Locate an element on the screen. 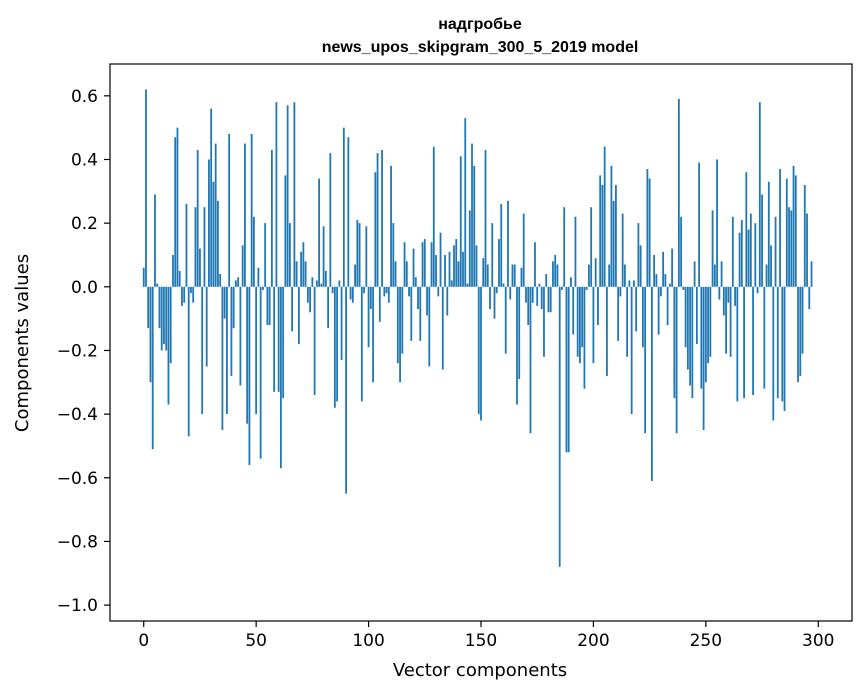  y-tick-label: −0.8 is located at coordinates (77, 542).